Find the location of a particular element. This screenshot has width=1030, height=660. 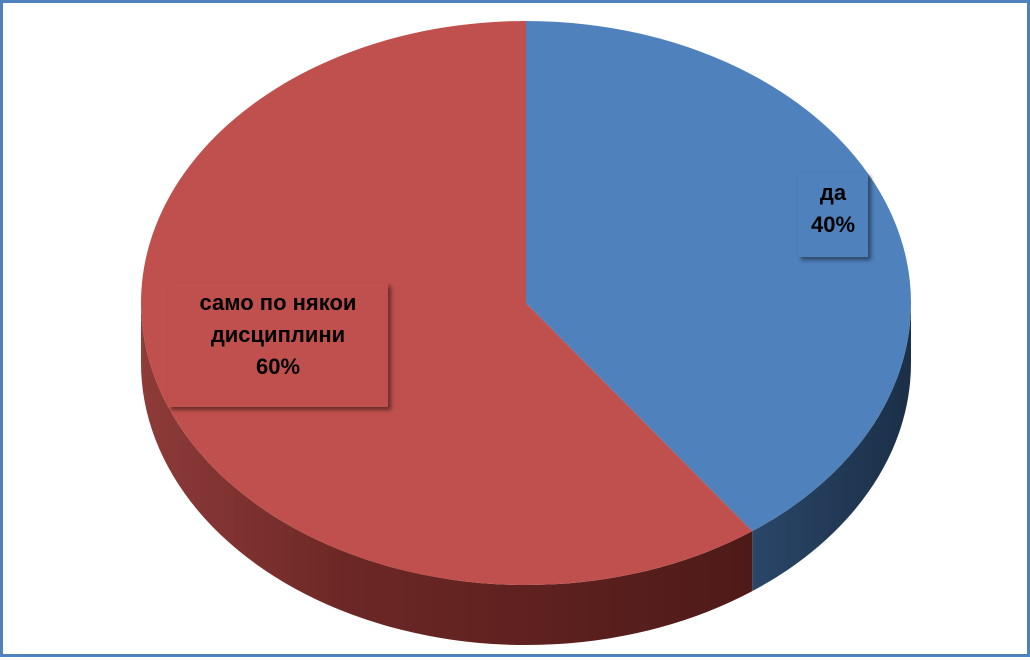

slice-label-text-line-1: само по някои is located at coordinates (278, 302).